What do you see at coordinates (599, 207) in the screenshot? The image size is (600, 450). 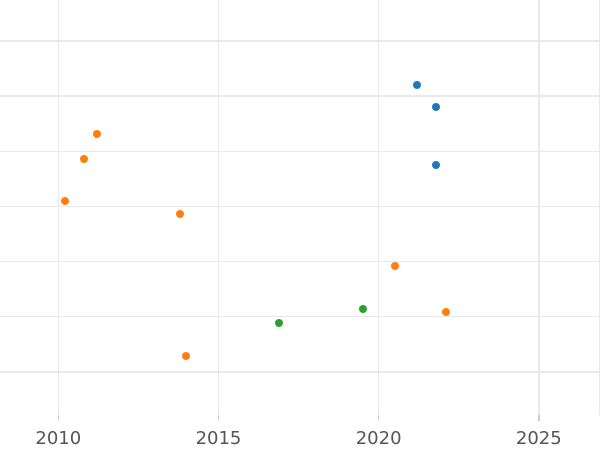 I see `plot-right-edge-line` at bounding box center [599, 207].